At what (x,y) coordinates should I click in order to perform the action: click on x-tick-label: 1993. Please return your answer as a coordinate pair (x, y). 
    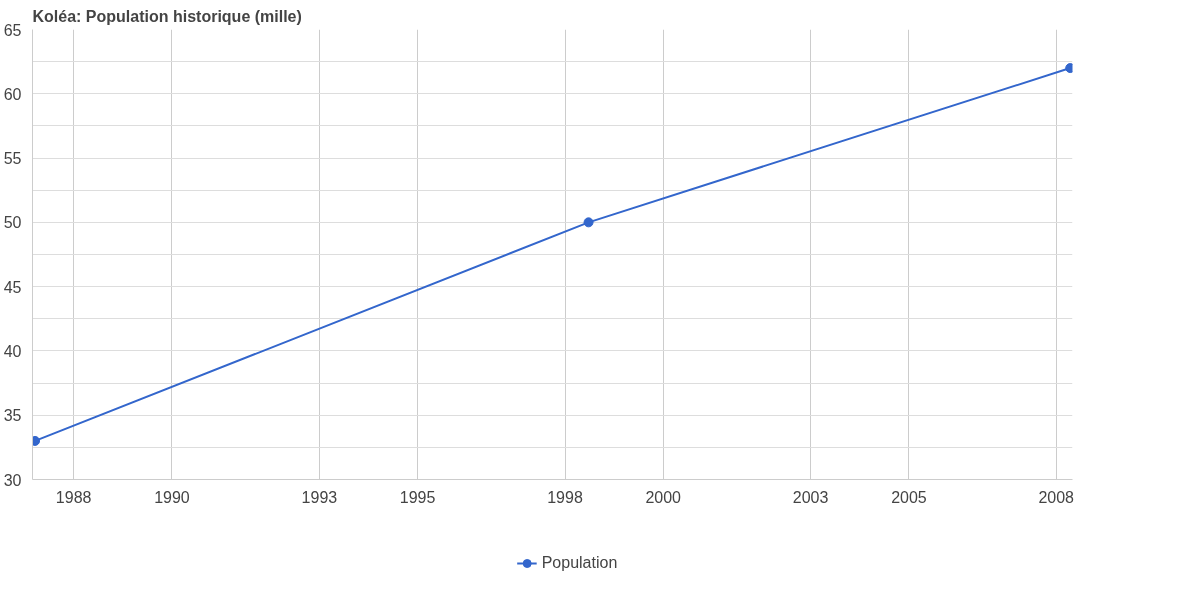
    Looking at the image, I should click on (319, 497).